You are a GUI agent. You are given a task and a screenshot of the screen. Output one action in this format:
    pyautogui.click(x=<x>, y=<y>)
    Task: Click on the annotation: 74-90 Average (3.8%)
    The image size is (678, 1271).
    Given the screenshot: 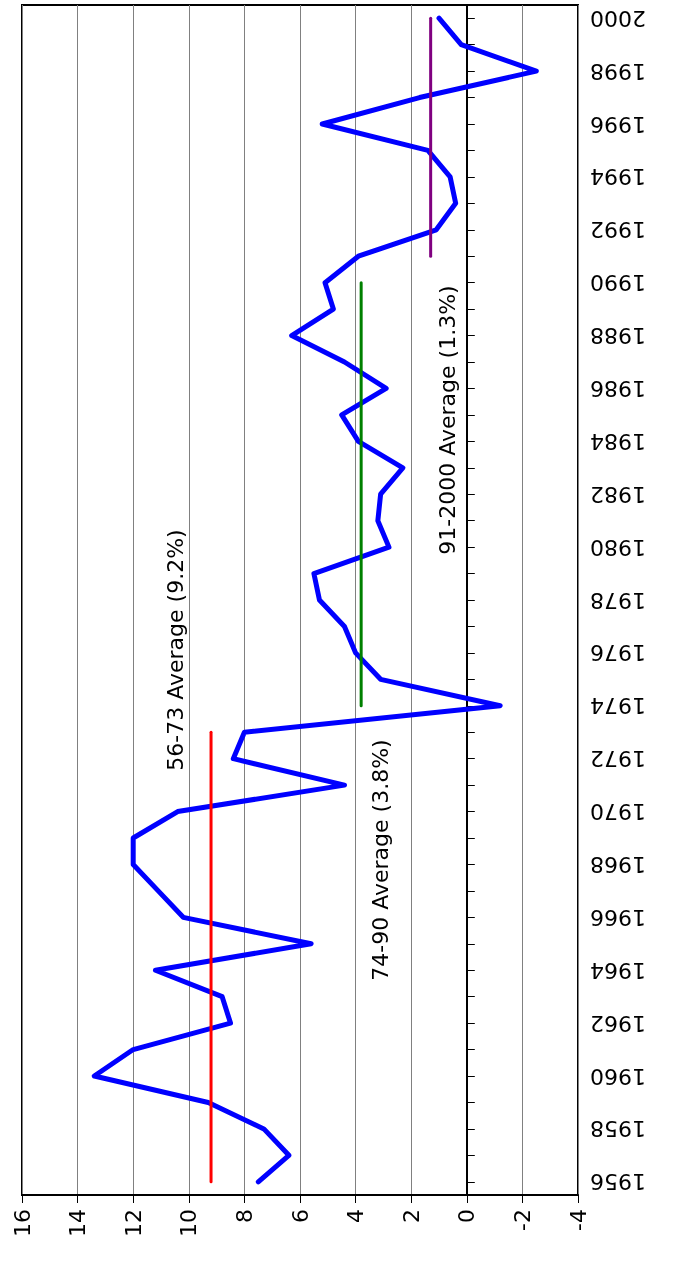 What is the action you would take?
    pyautogui.click(x=380, y=860)
    